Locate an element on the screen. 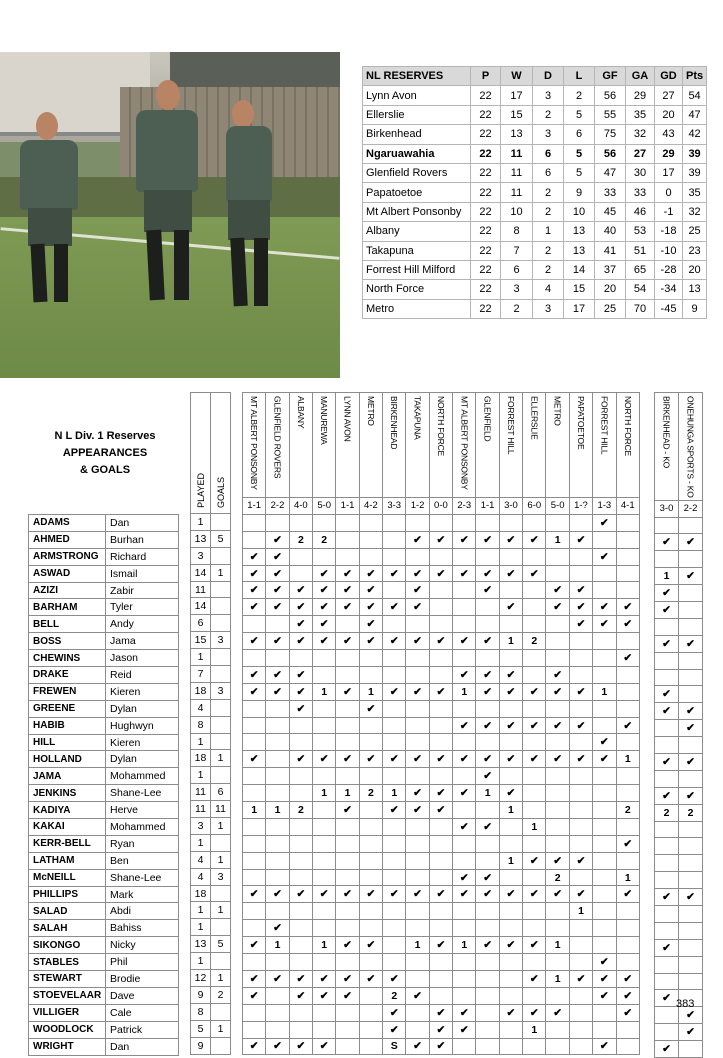 Image resolution: width=723 pixels, height=1058 pixels. league-cell: 22 is located at coordinates (485, 173).